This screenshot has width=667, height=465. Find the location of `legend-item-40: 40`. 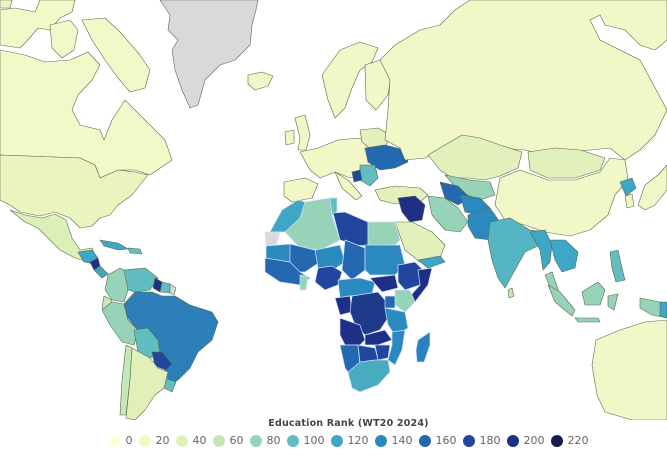

legend-item-40: 40 is located at coordinates (191, 440).